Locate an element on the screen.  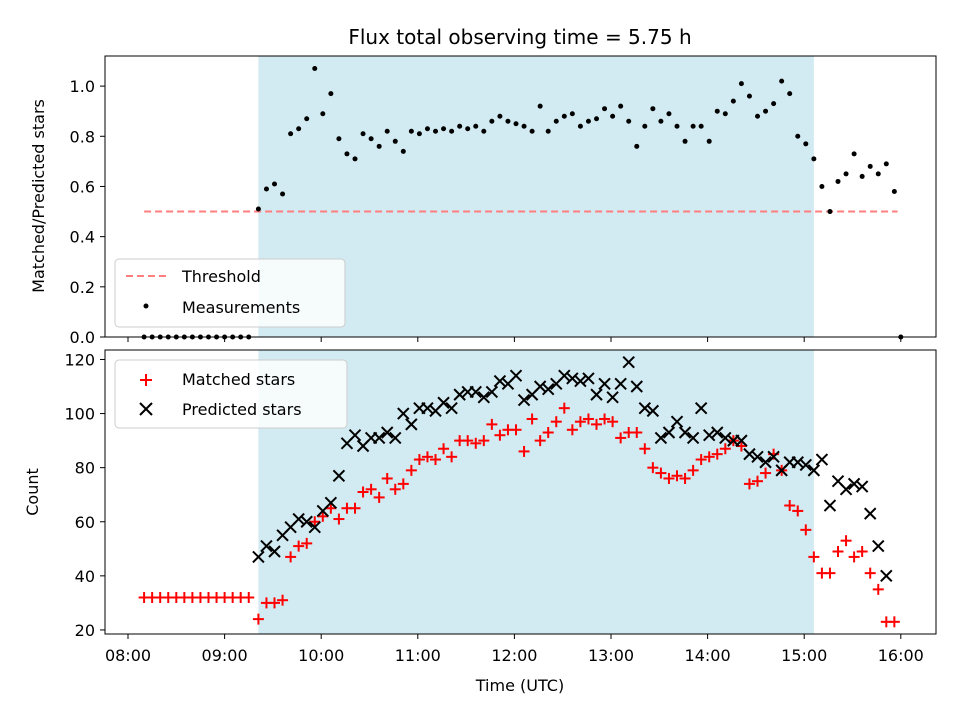
count-legend: Matched stars Predicted stars is located at coordinates (231, 394).